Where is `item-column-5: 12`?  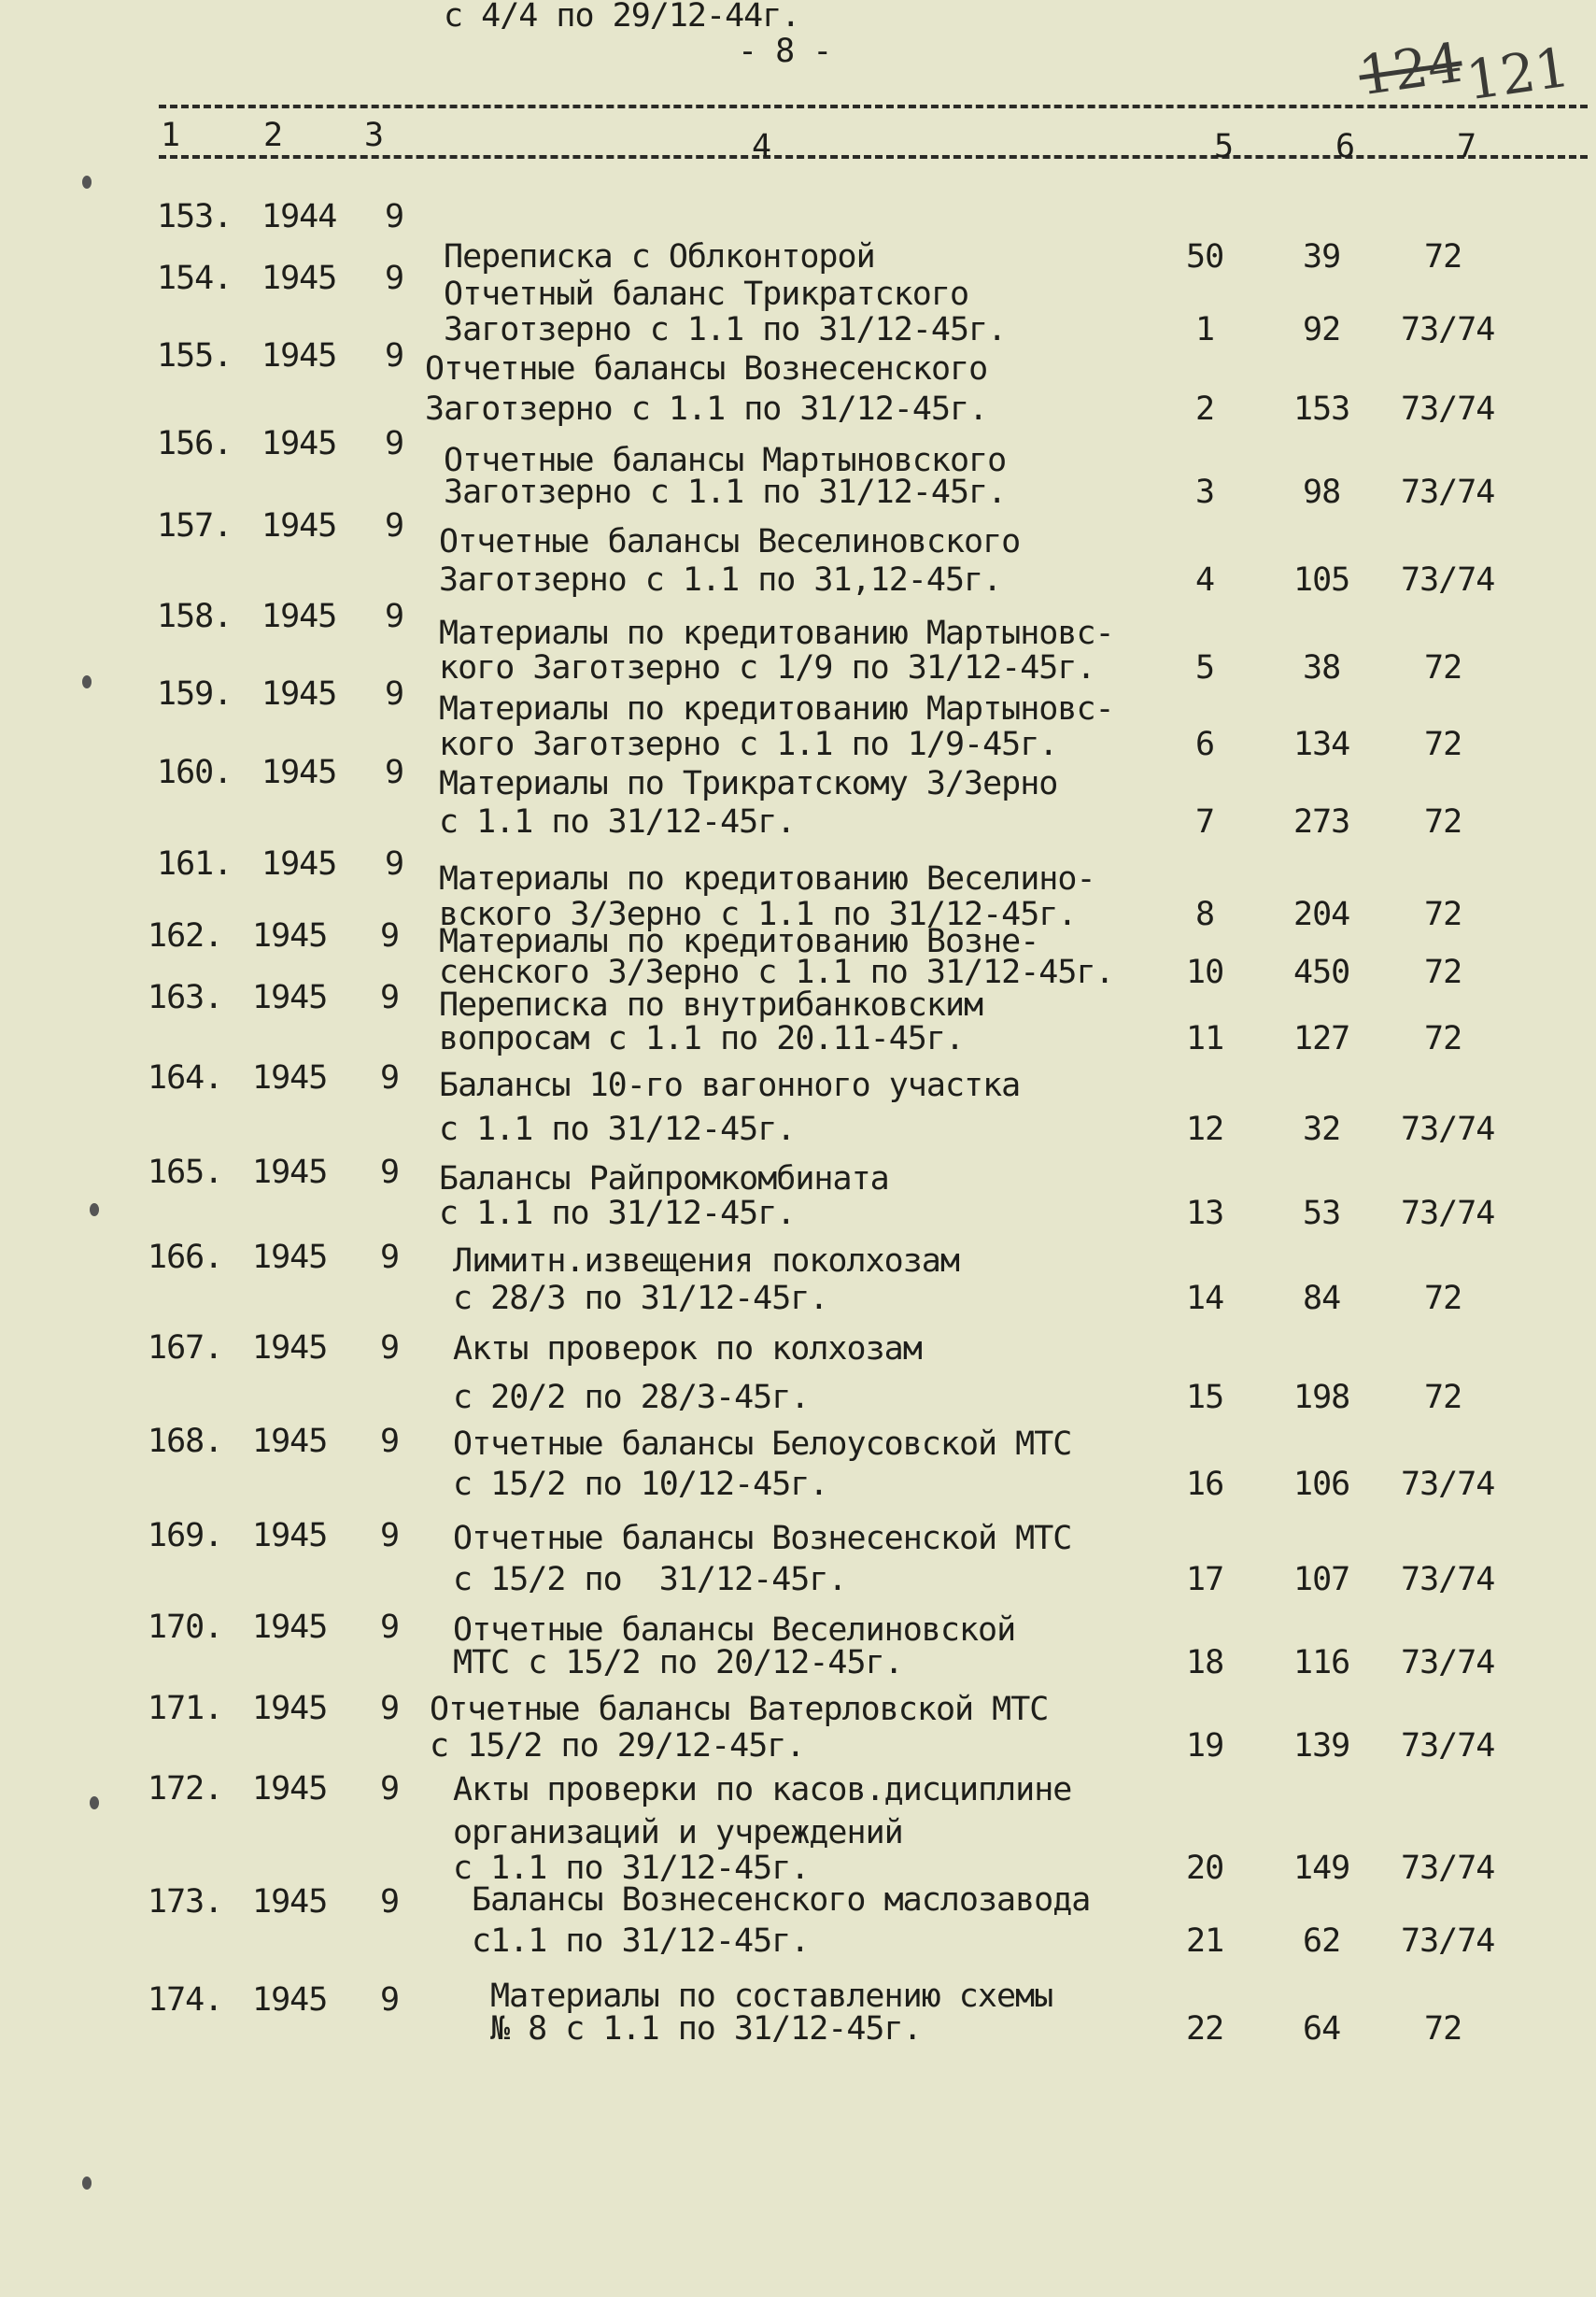 item-column-5: 12 is located at coordinates (1205, 1130).